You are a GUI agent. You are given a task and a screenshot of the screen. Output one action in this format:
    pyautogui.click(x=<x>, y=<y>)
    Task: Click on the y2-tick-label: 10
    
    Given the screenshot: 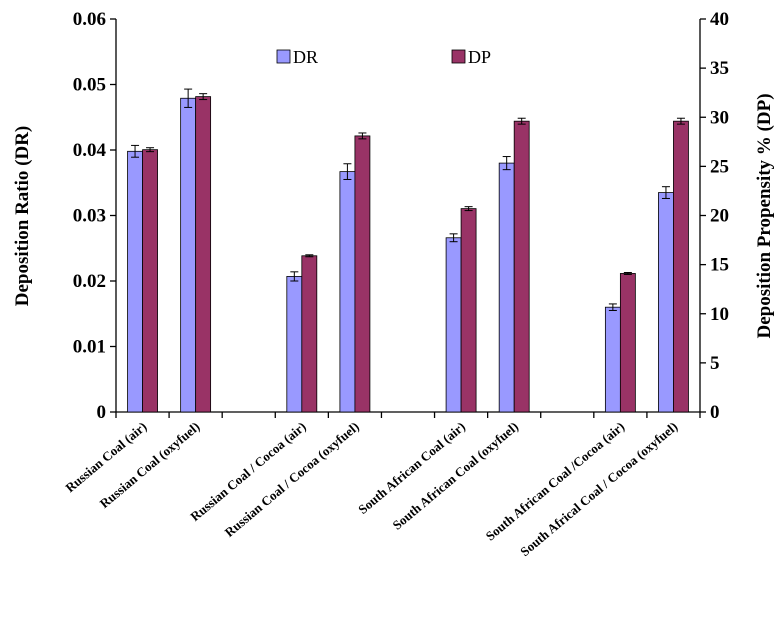 What is the action you would take?
    pyautogui.click(x=719, y=314)
    